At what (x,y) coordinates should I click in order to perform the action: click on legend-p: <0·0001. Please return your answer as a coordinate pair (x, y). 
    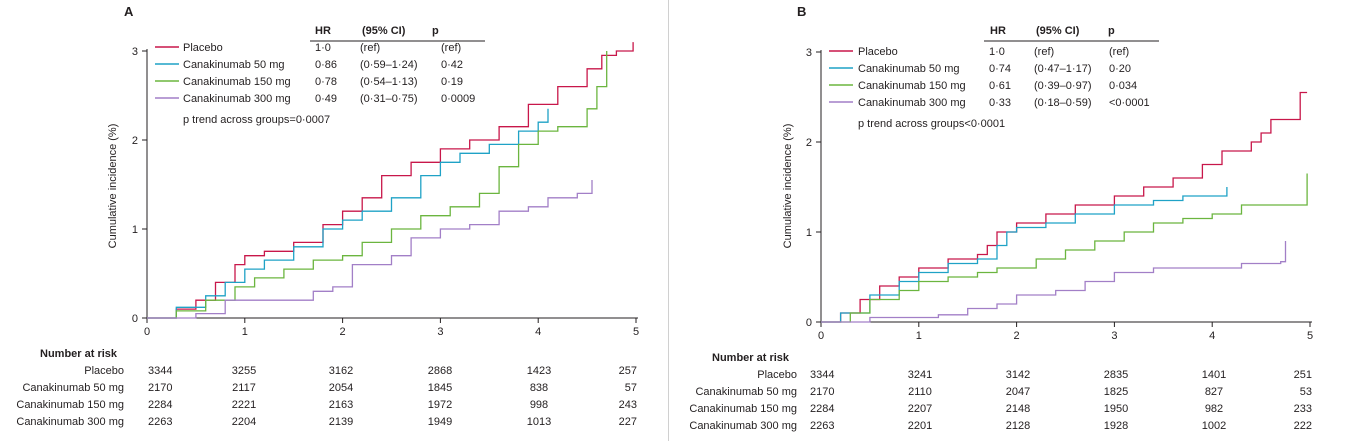
    Looking at the image, I should click on (1129, 103).